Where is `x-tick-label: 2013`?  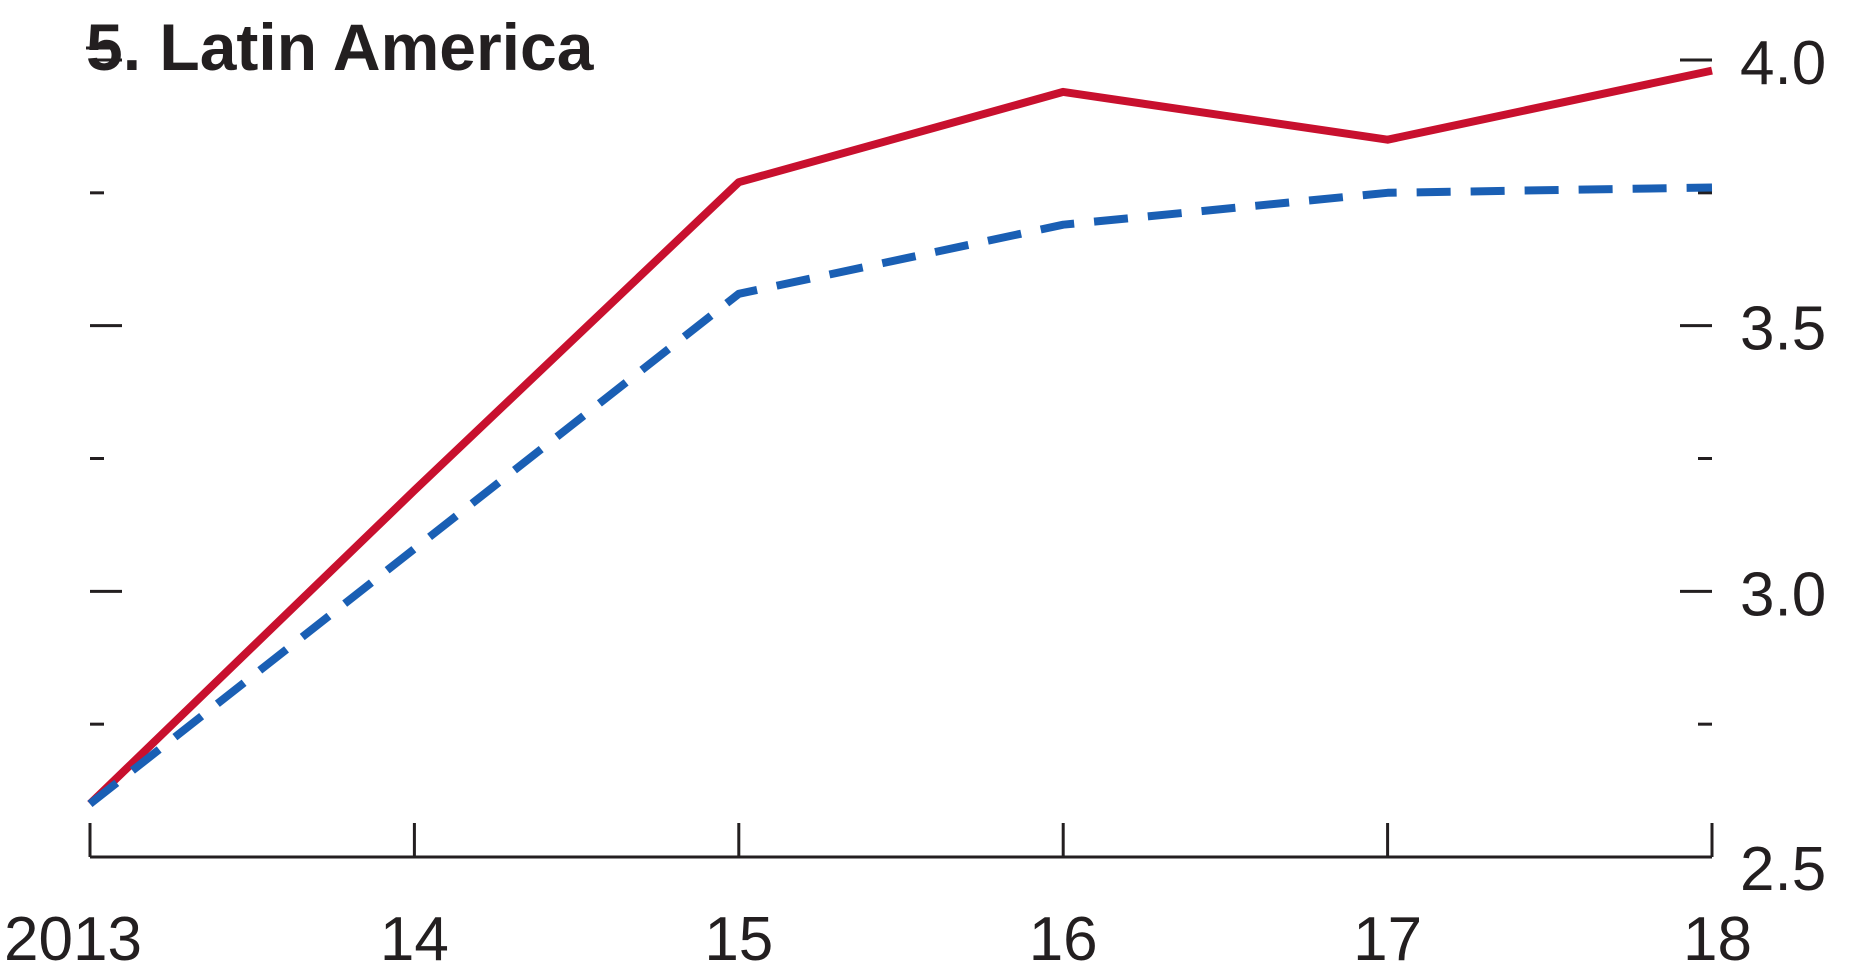
x-tick-label: 2013 is located at coordinates (73, 934).